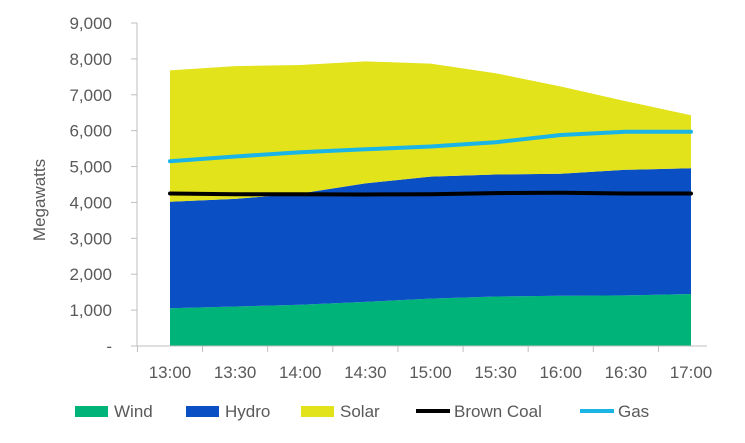  Describe the element at coordinates (300, 372) in the screenshot. I see `x-tick-label: 14:00` at that location.